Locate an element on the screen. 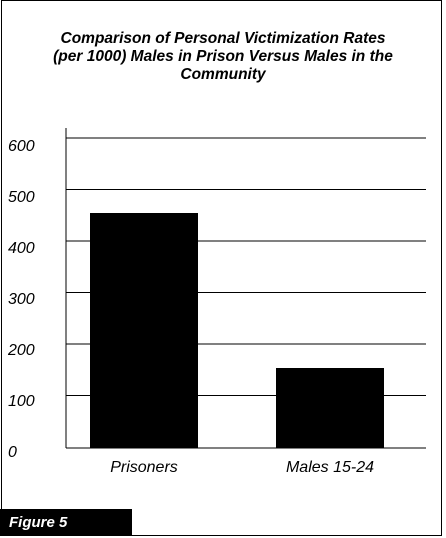  y-tick-label: 300 is located at coordinates (21, 299).